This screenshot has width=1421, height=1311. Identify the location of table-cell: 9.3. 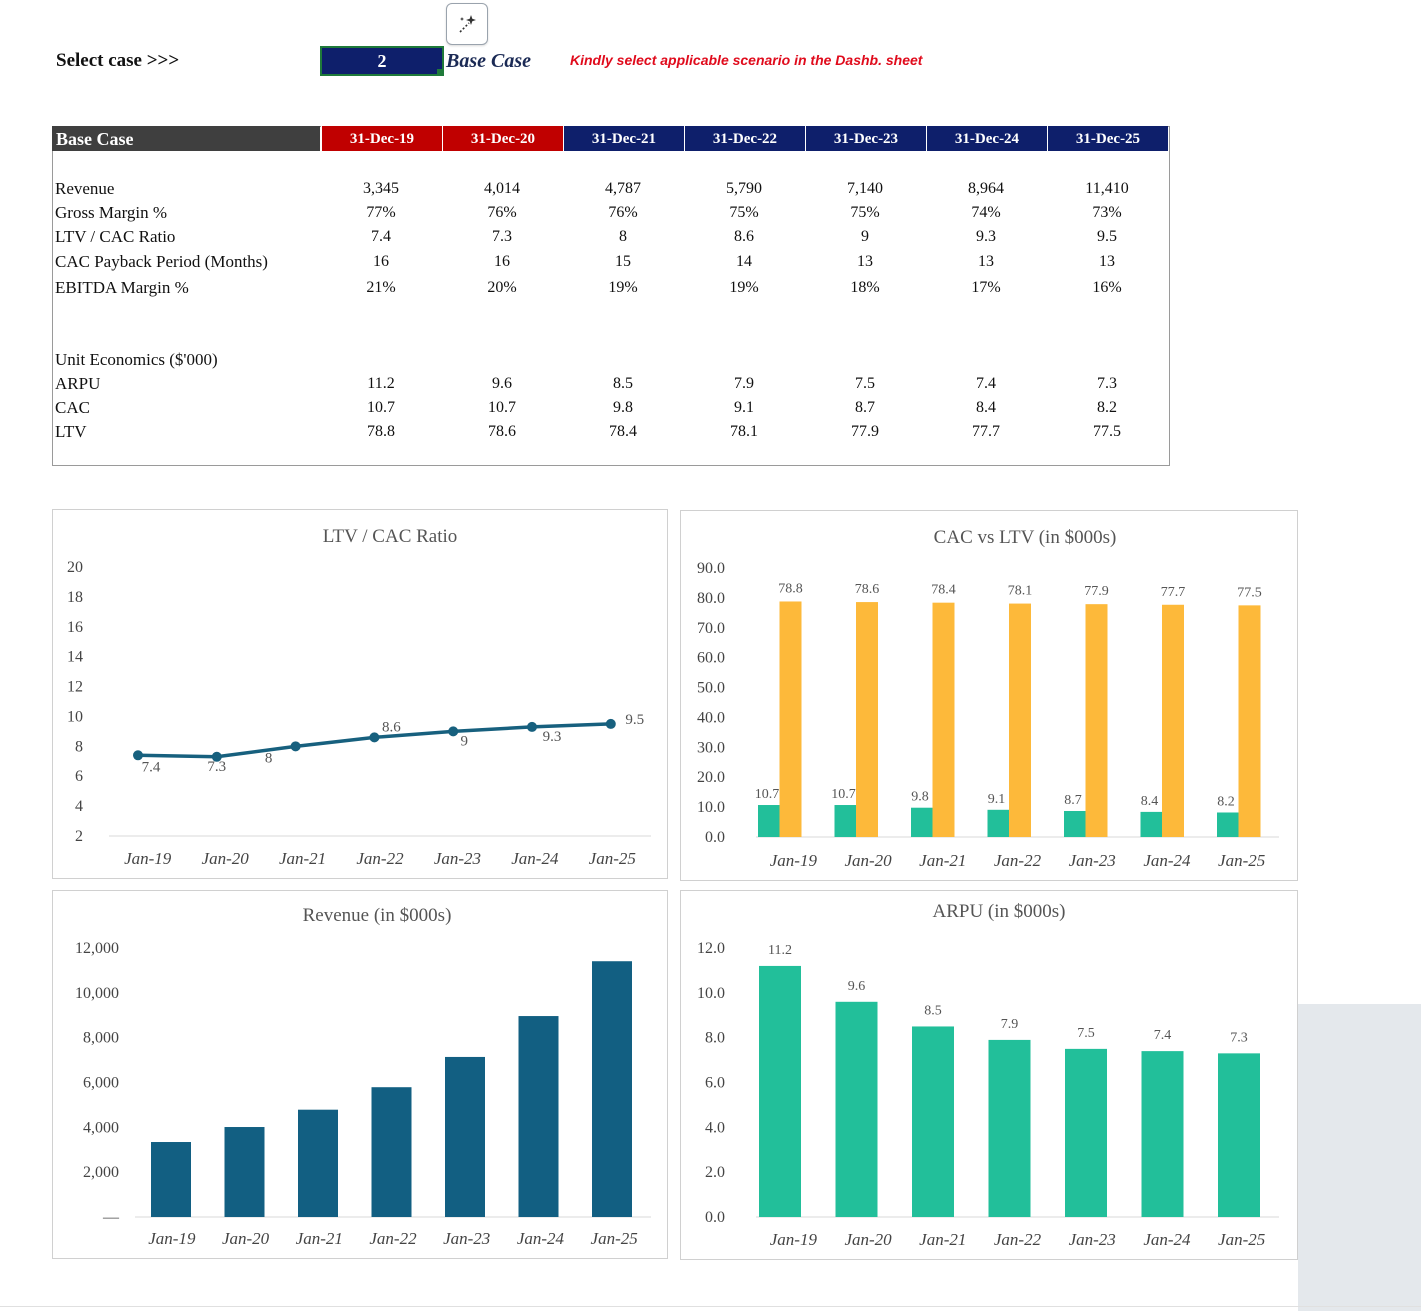
(986, 236).